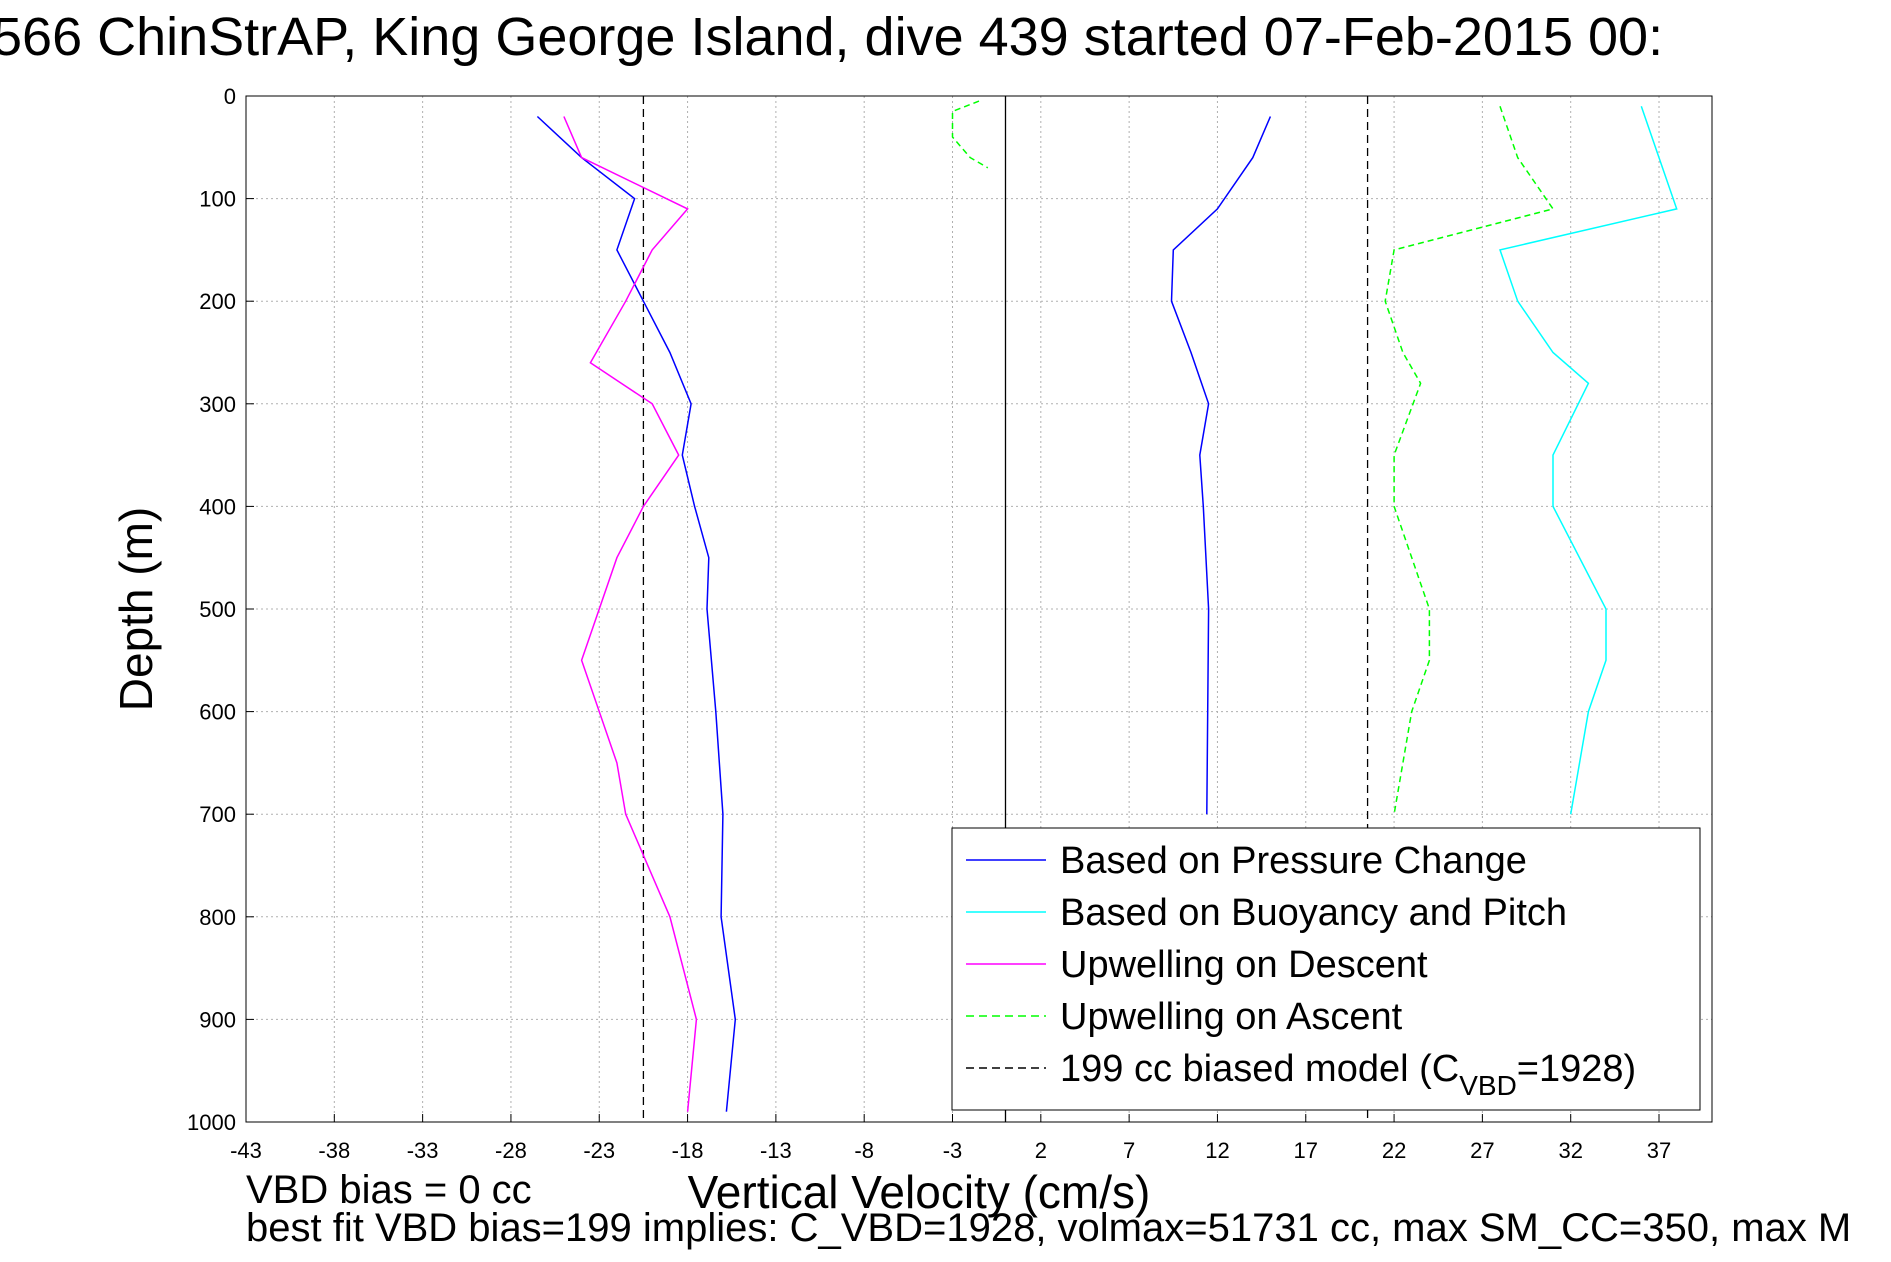 The height and width of the screenshot is (1262, 1891). What do you see at coordinates (1041, 1150) in the screenshot?
I see `x-tick-label: 2` at bounding box center [1041, 1150].